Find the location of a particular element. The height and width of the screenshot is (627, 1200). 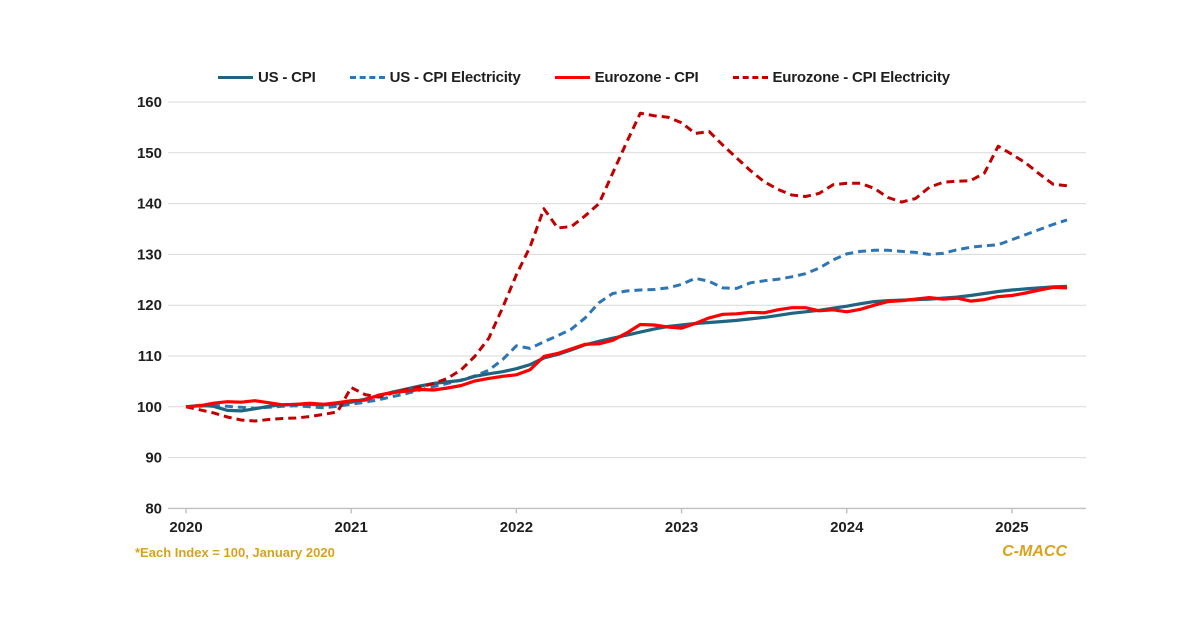

x-axis-tick-label: 2024 is located at coordinates (847, 527).